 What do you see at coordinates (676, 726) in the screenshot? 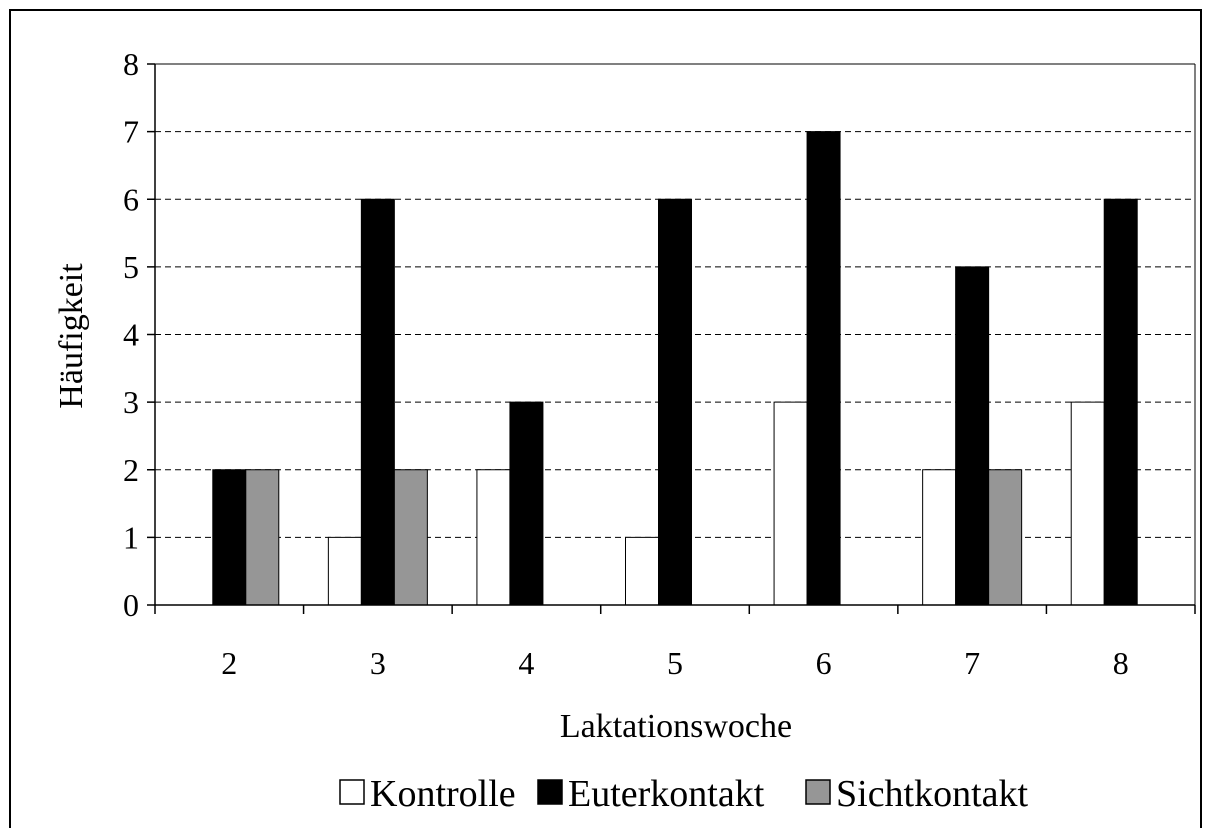
I see `x-axis-label: Laktationswoche` at bounding box center [676, 726].